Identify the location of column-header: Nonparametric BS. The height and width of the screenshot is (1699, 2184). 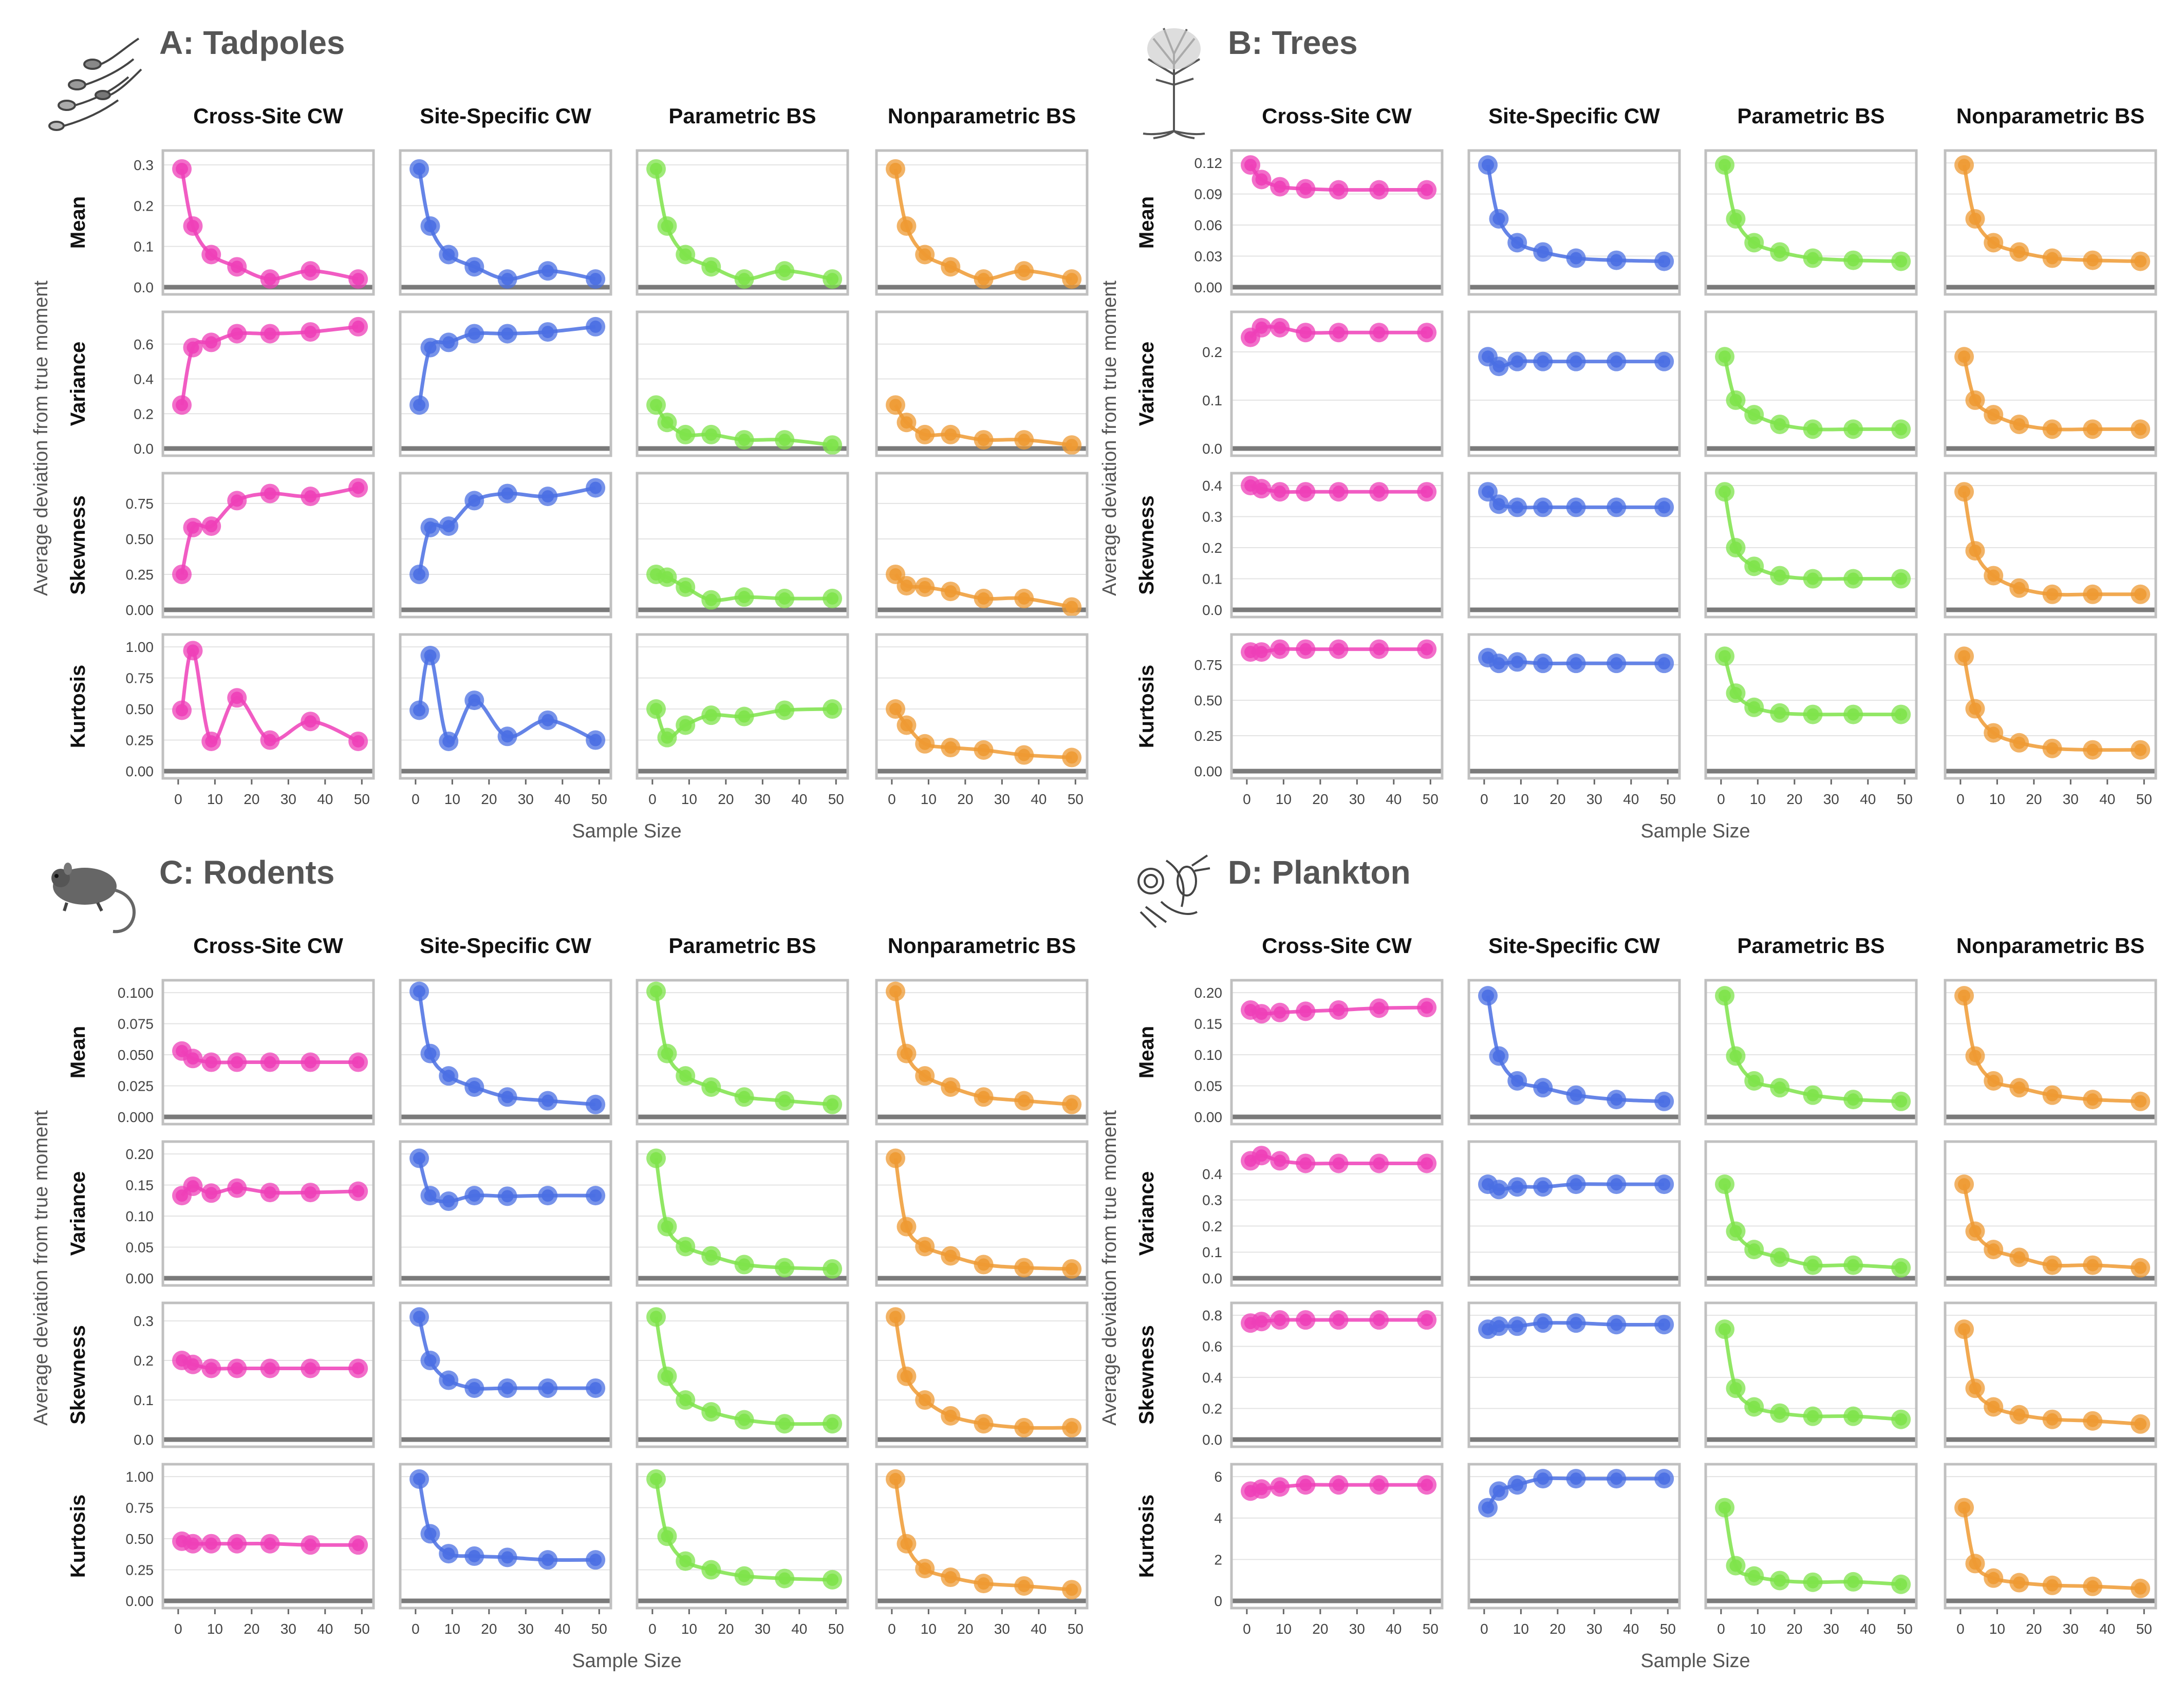
(982, 116).